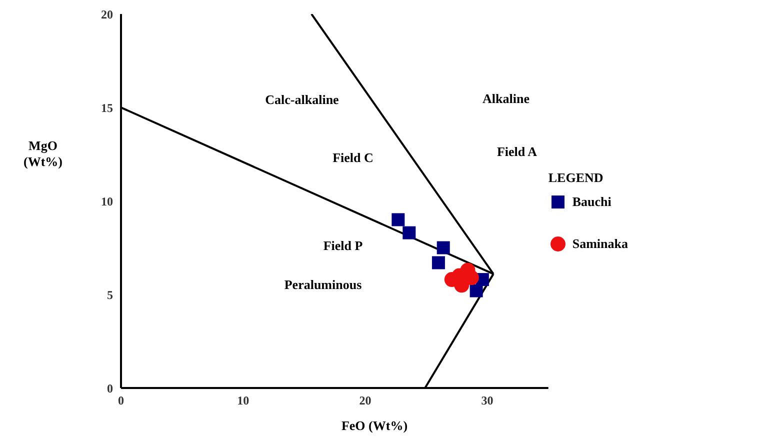 This screenshot has width=778, height=447. Describe the element at coordinates (592, 202) in the screenshot. I see `legend-label: Bauchi` at that location.